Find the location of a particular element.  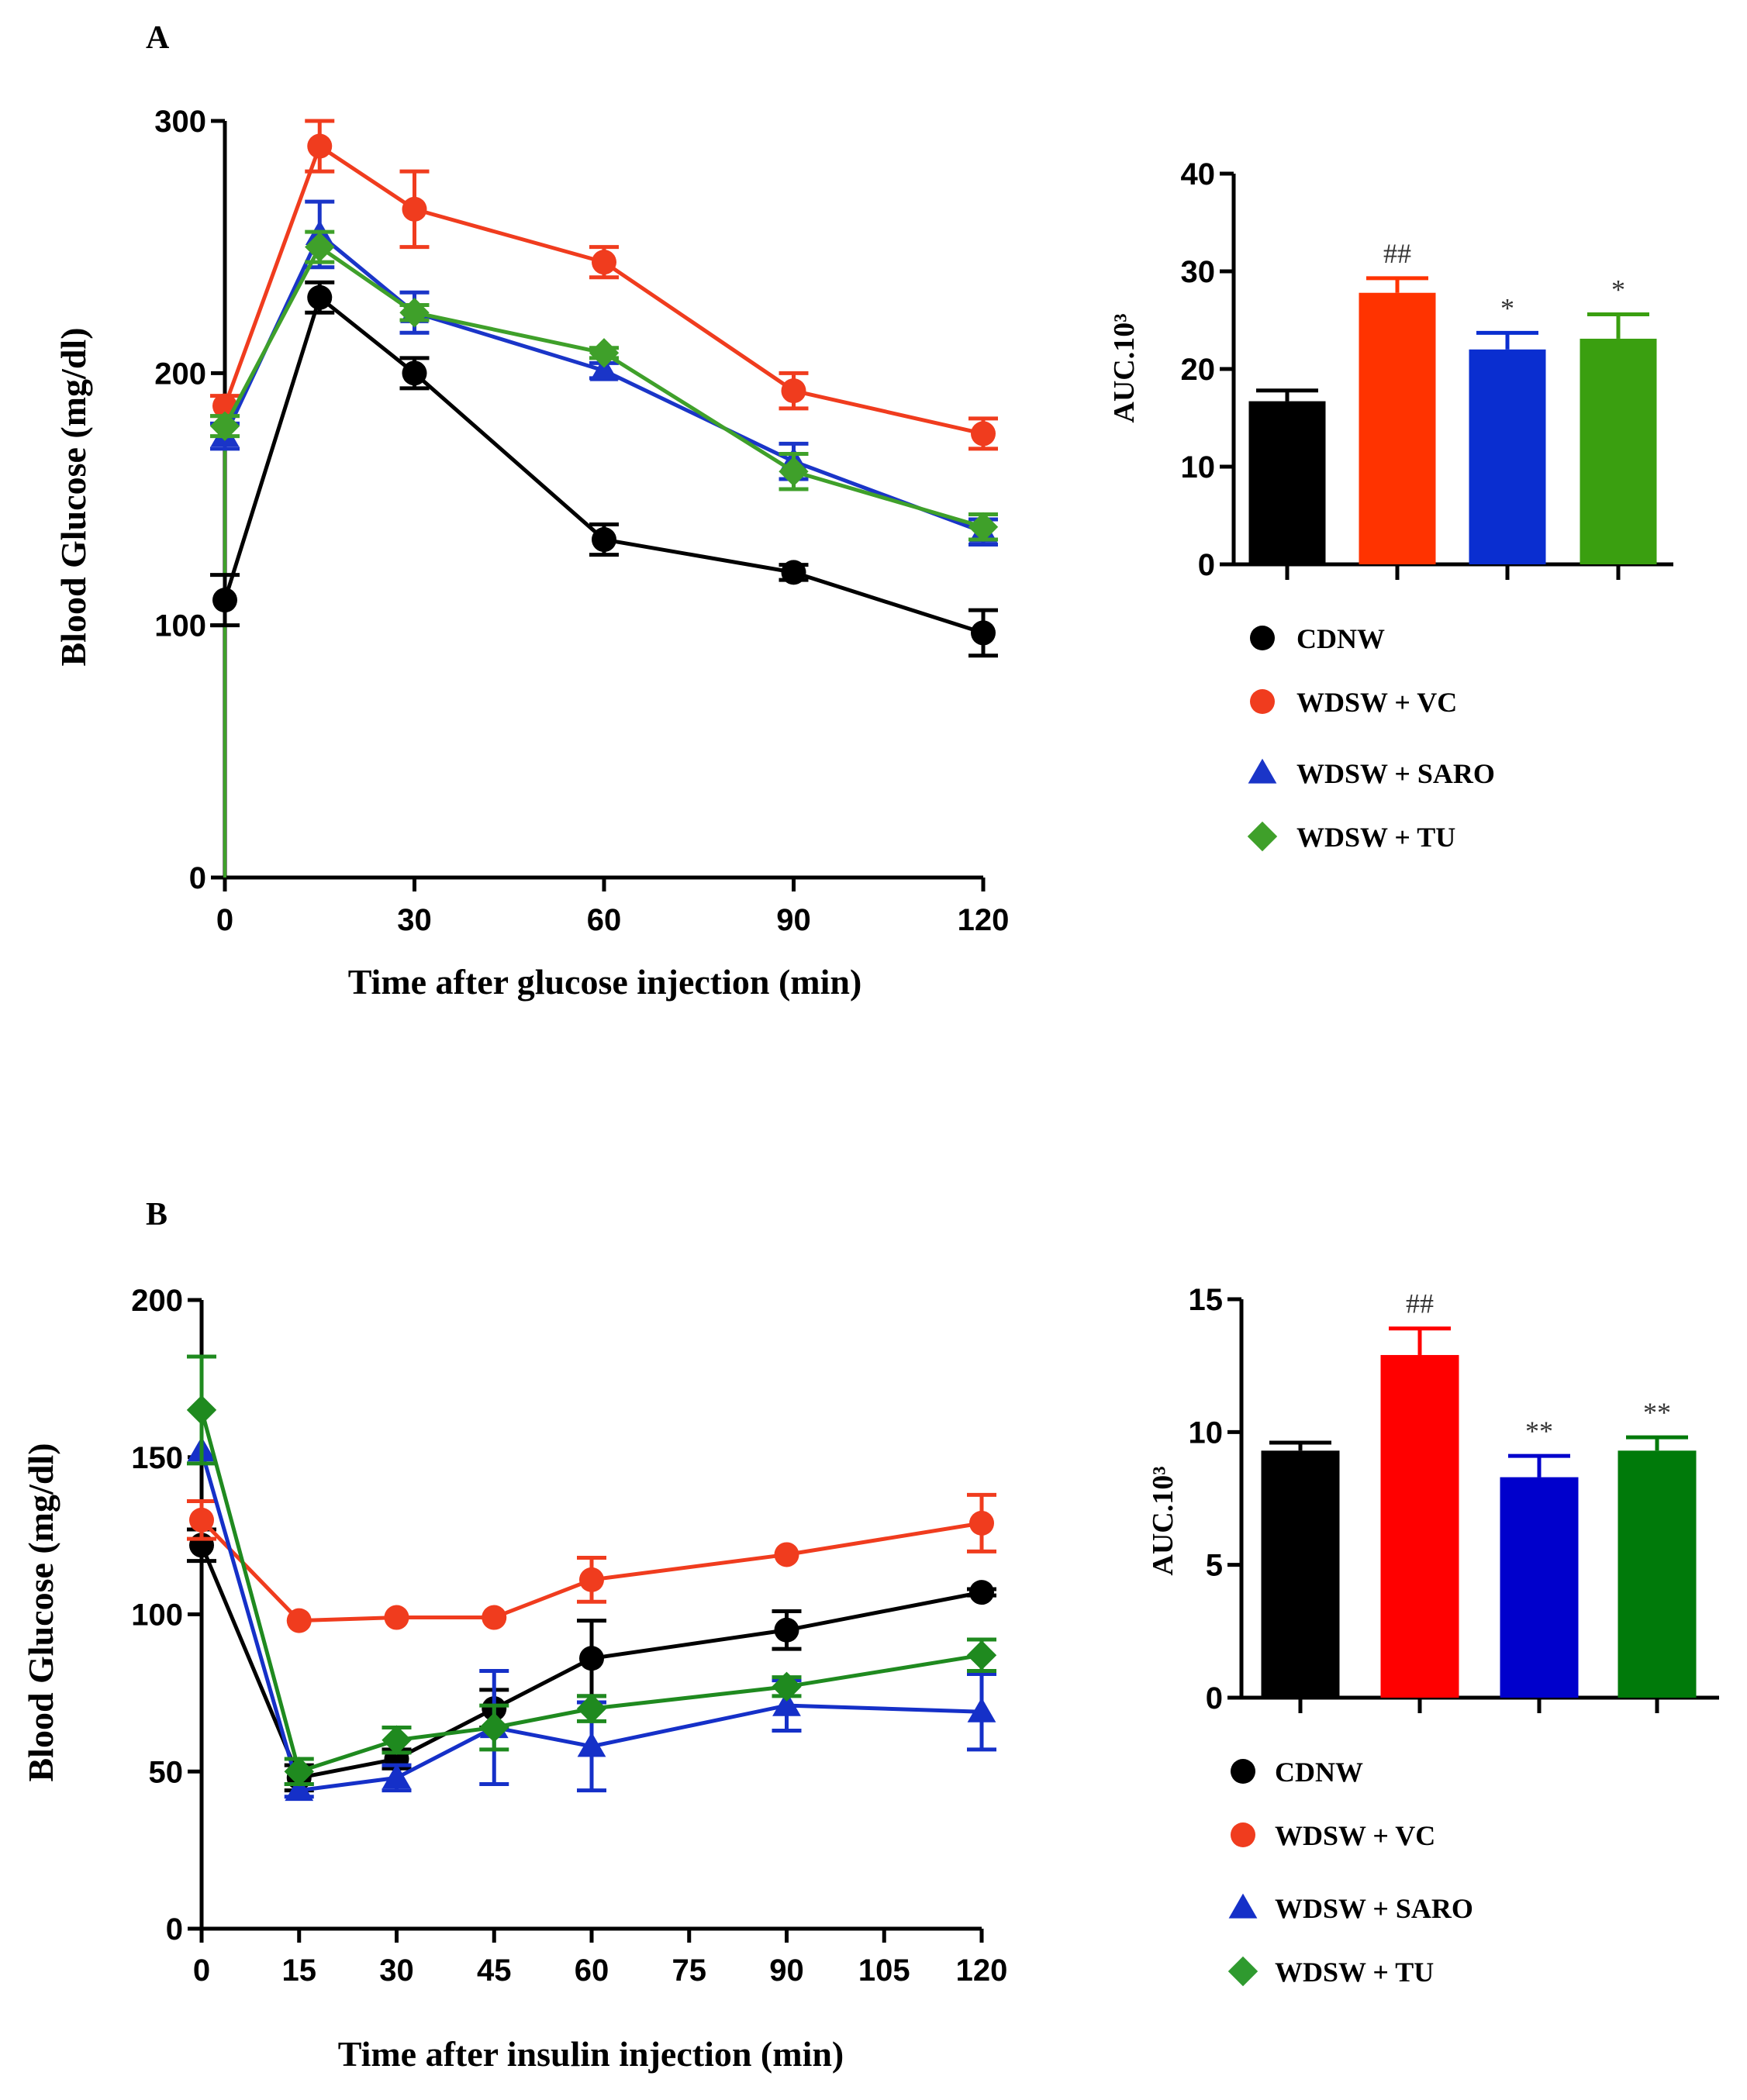

x-tick-label: 45 is located at coordinates (494, 1971).